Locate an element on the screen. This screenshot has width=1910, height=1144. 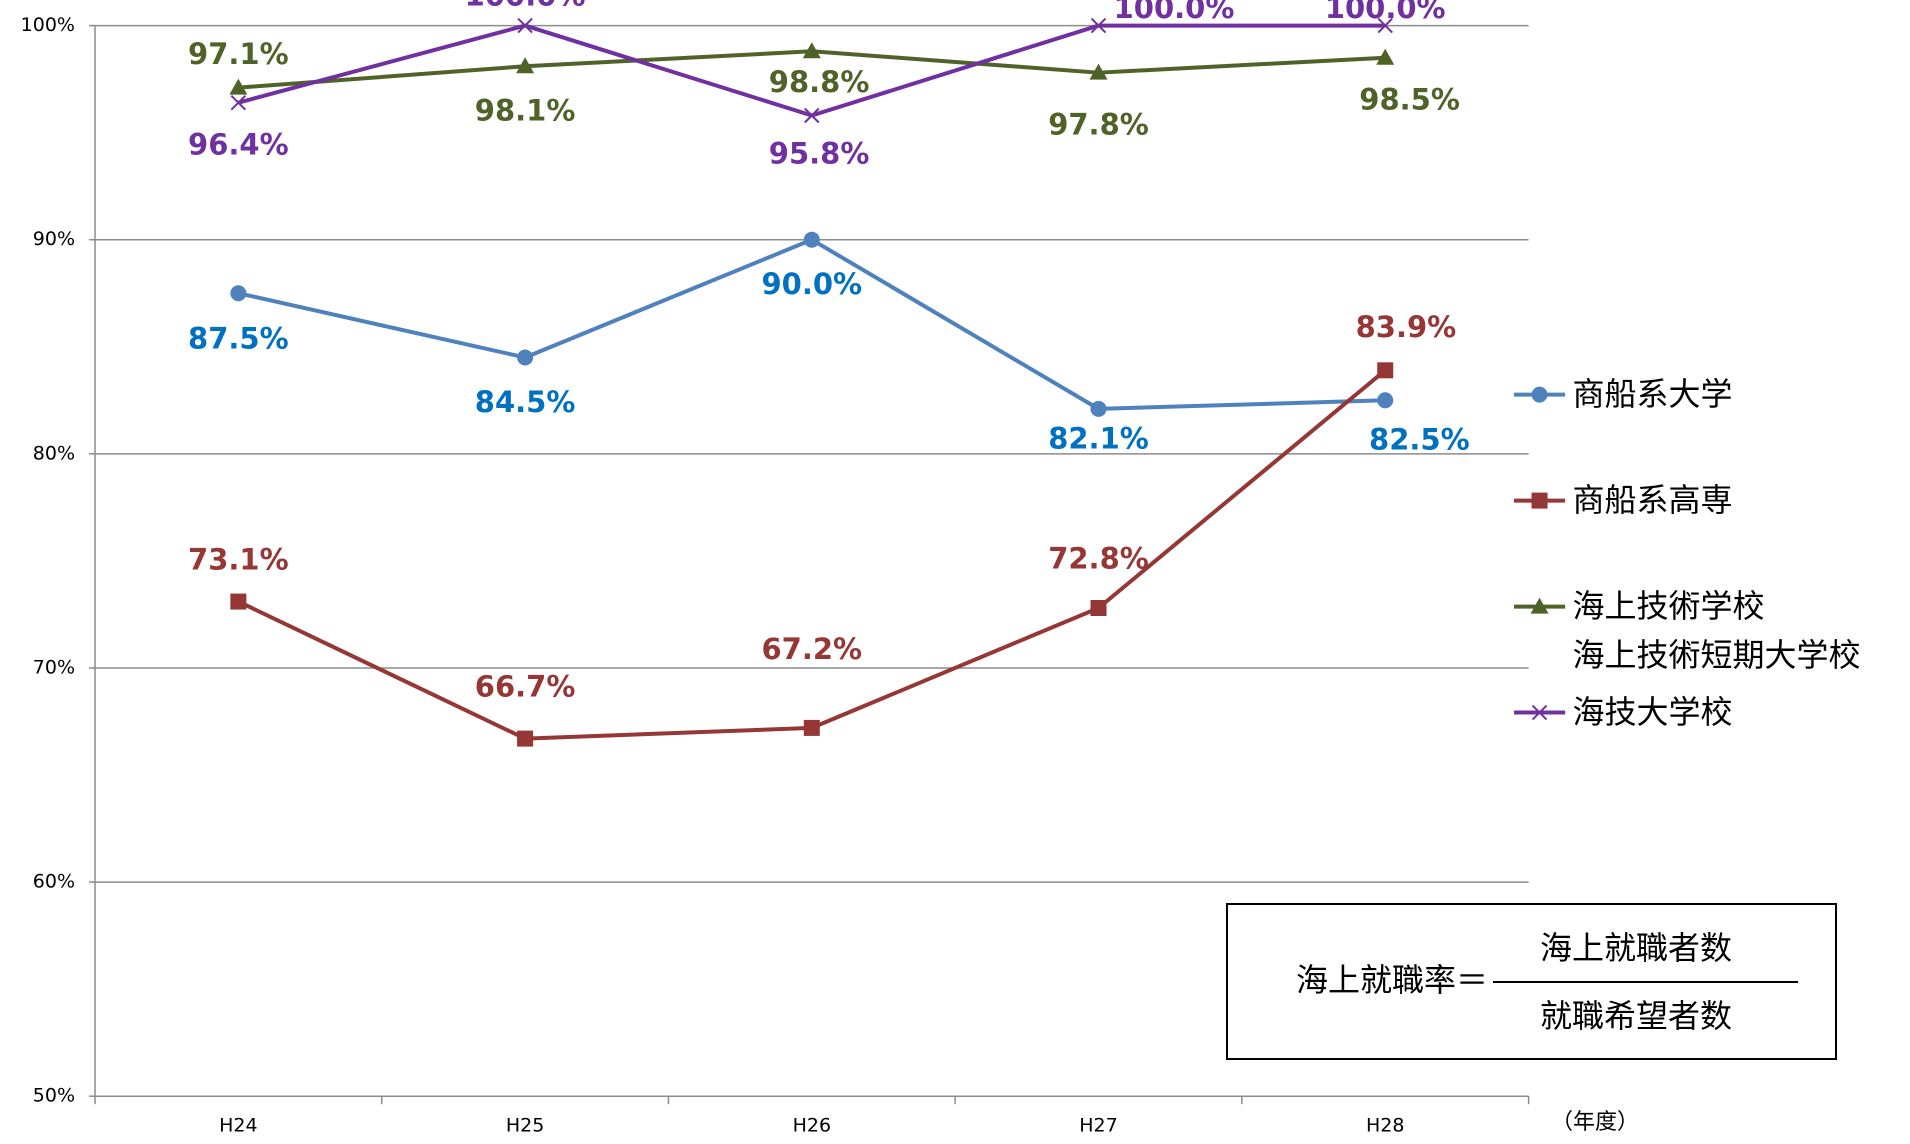
formula-numerator: 海上就職者数 is located at coordinates (1636, 948).